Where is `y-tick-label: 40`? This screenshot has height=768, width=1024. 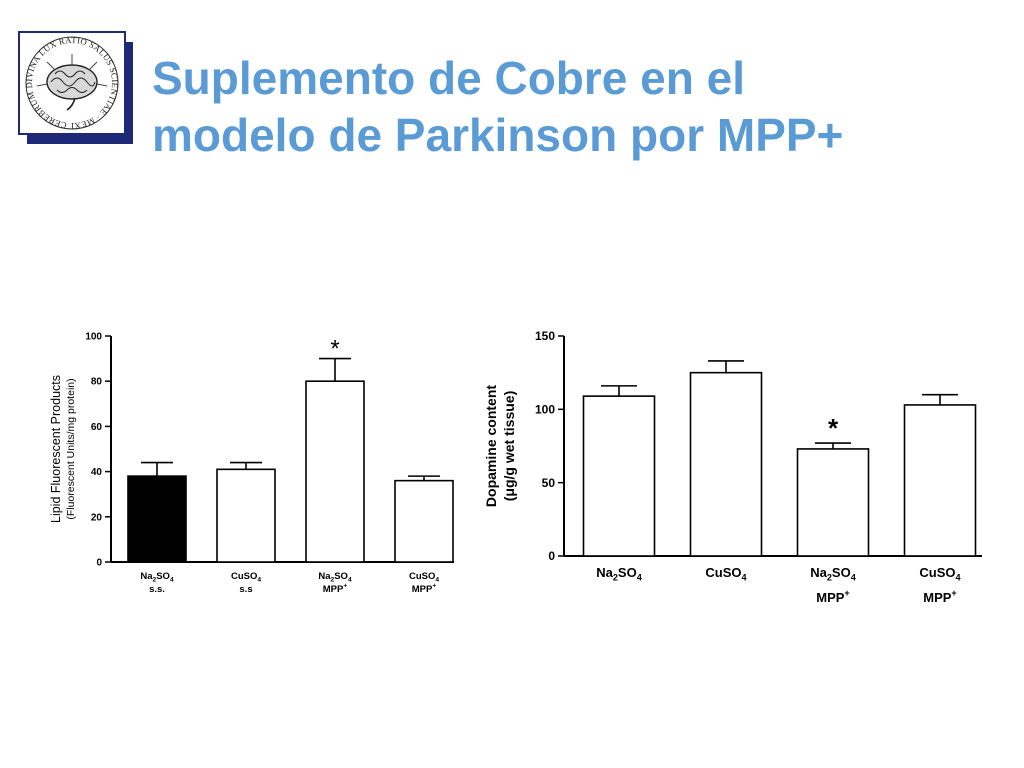
y-tick-label: 40 is located at coordinates (97, 472).